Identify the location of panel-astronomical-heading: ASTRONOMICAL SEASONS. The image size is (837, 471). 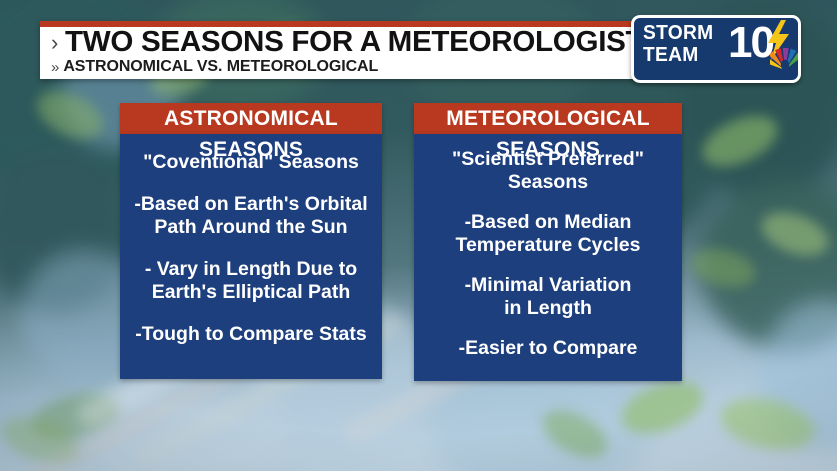
(251, 132).